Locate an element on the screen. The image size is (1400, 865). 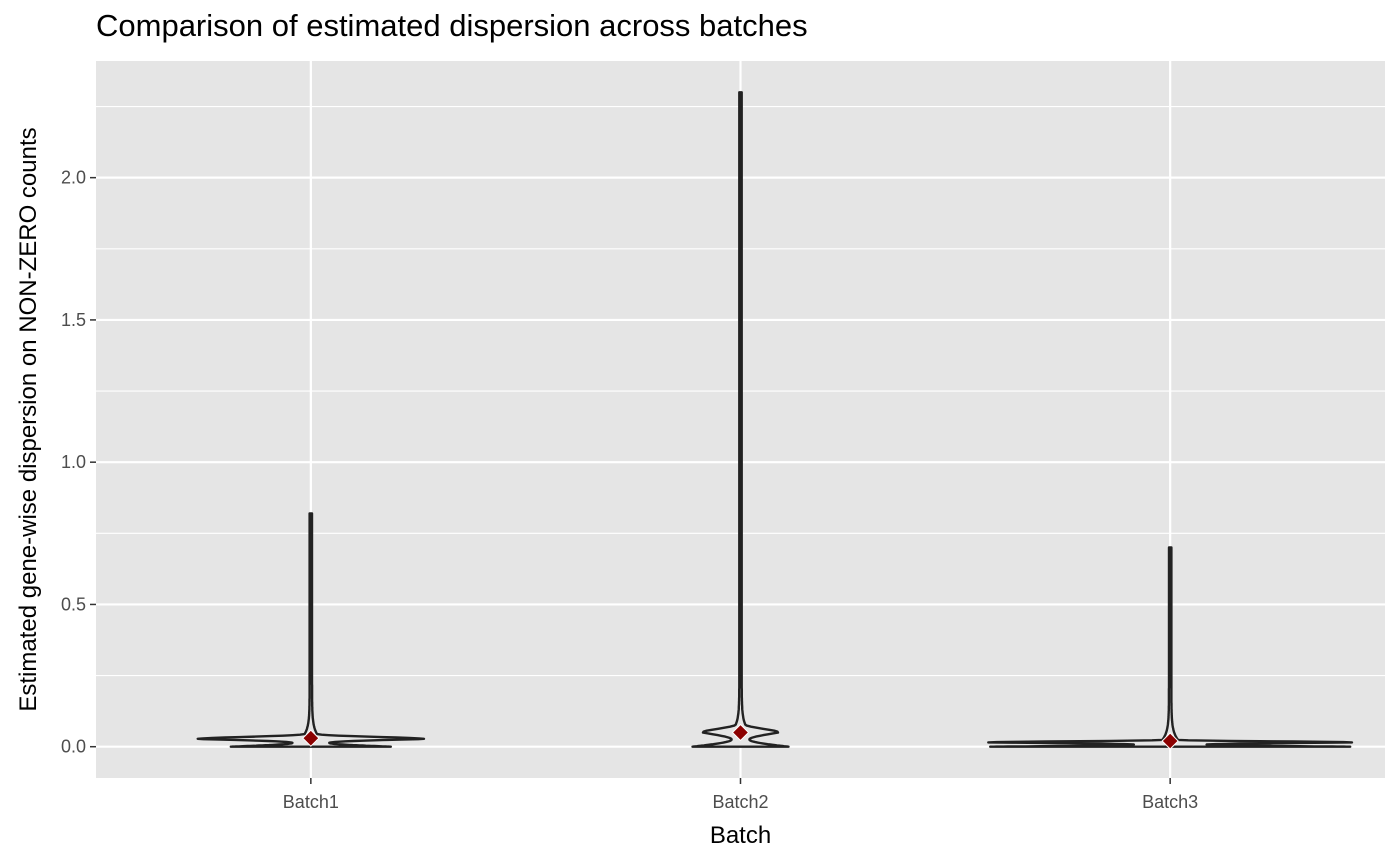
x-axis: Batch1 Batch2 Batch3 is located at coordinates (740, 795).